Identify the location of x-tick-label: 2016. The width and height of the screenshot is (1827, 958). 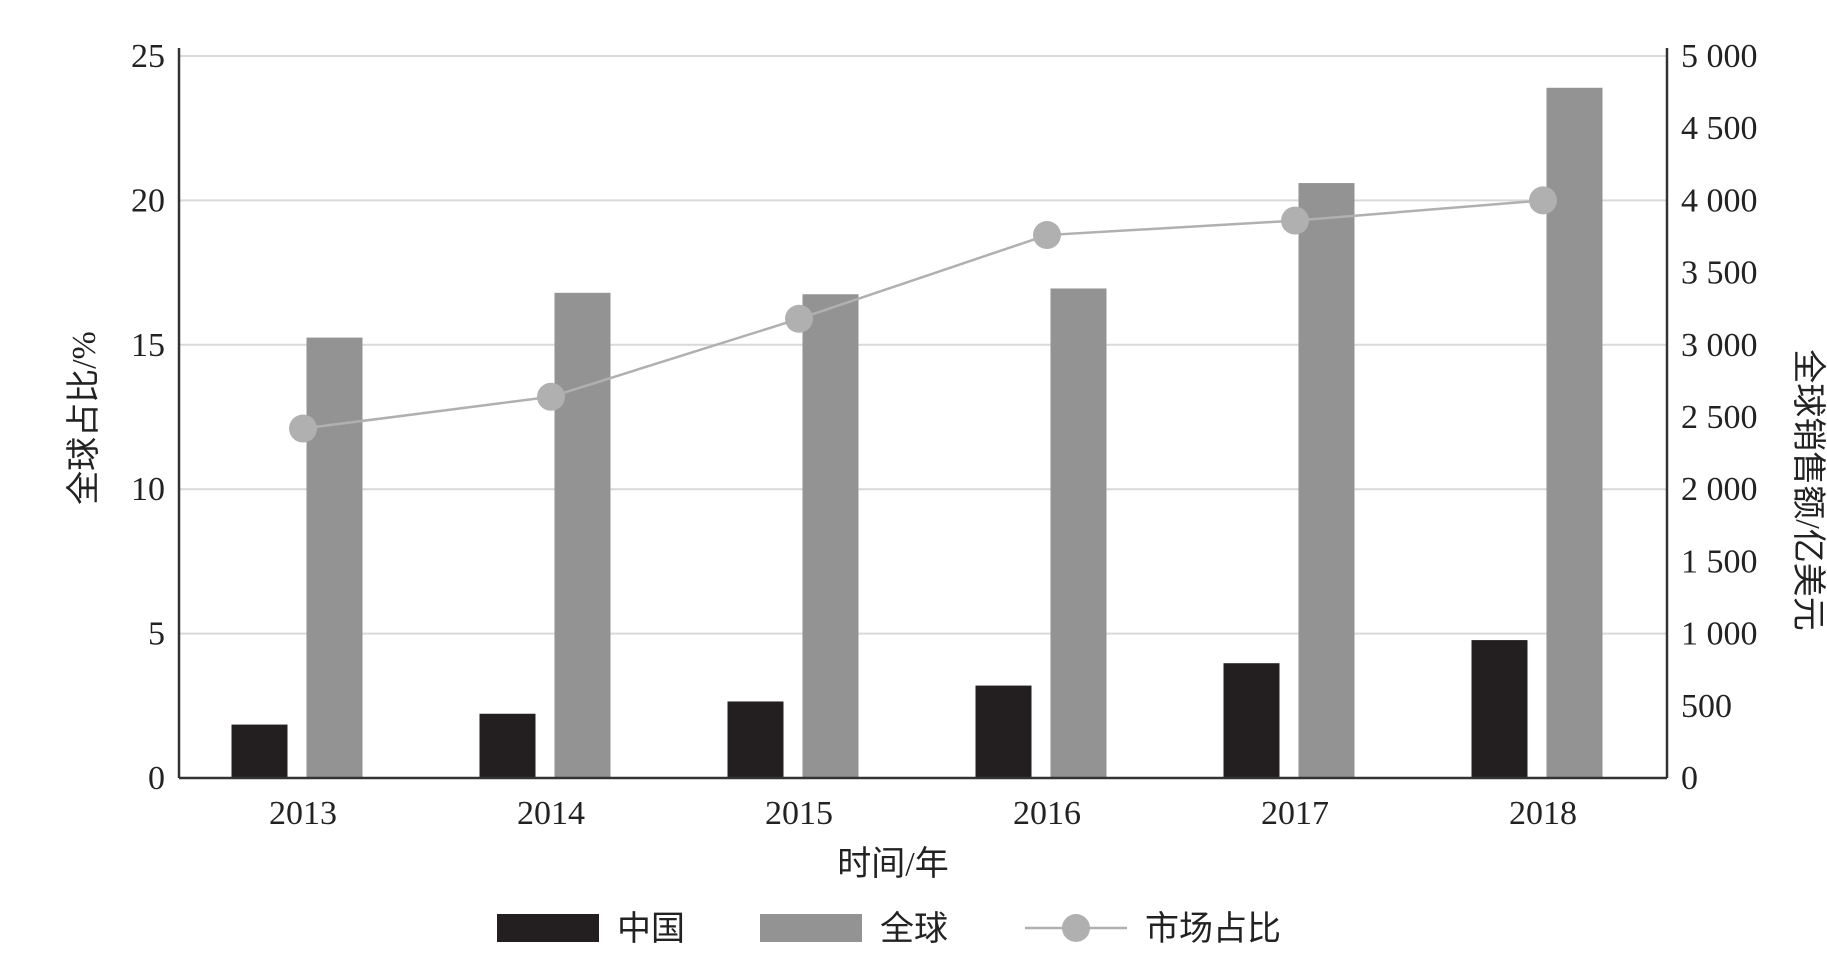
(1047, 813).